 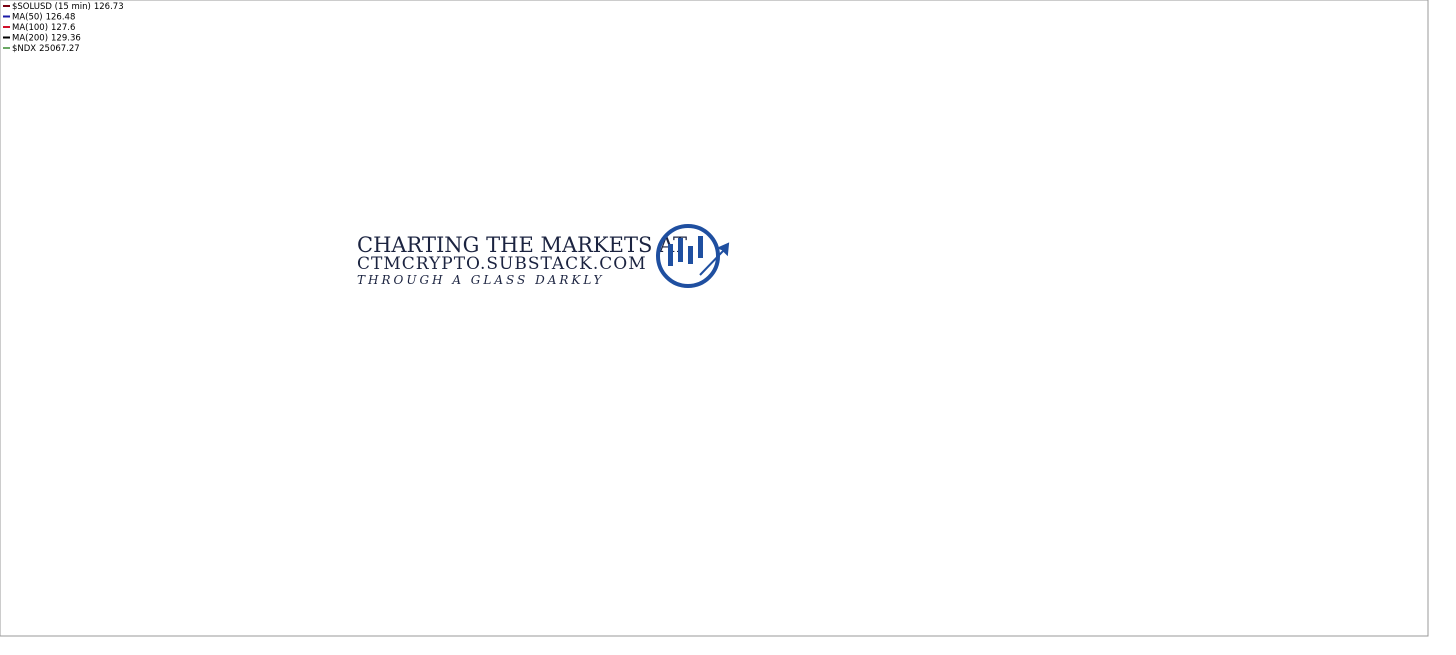 What do you see at coordinates (480, 280) in the screenshot?
I see `watermark-line: THROUGH A GLASS DARKLY` at bounding box center [480, 280].